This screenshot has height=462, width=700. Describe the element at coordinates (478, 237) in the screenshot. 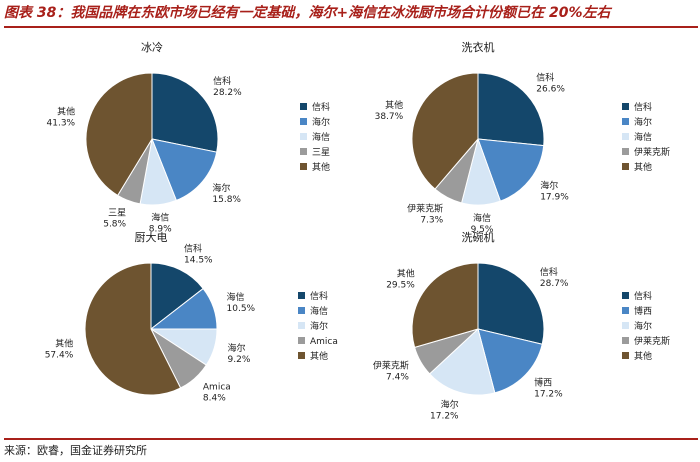

I see `pie-title: 洗碗机` at that location.